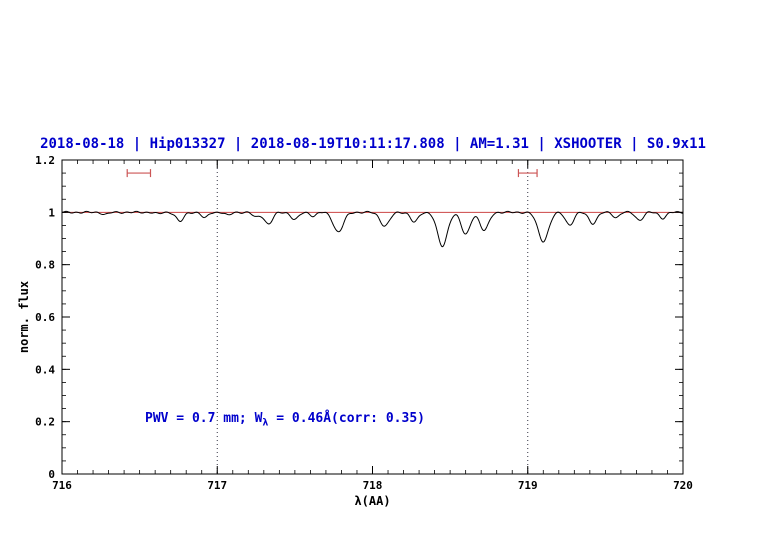 The image size is (782, 542). What do you see at coordinates (51, 212) in the screenshot?
I see `y-tick-label: 1` at bounding box center [51, 212].